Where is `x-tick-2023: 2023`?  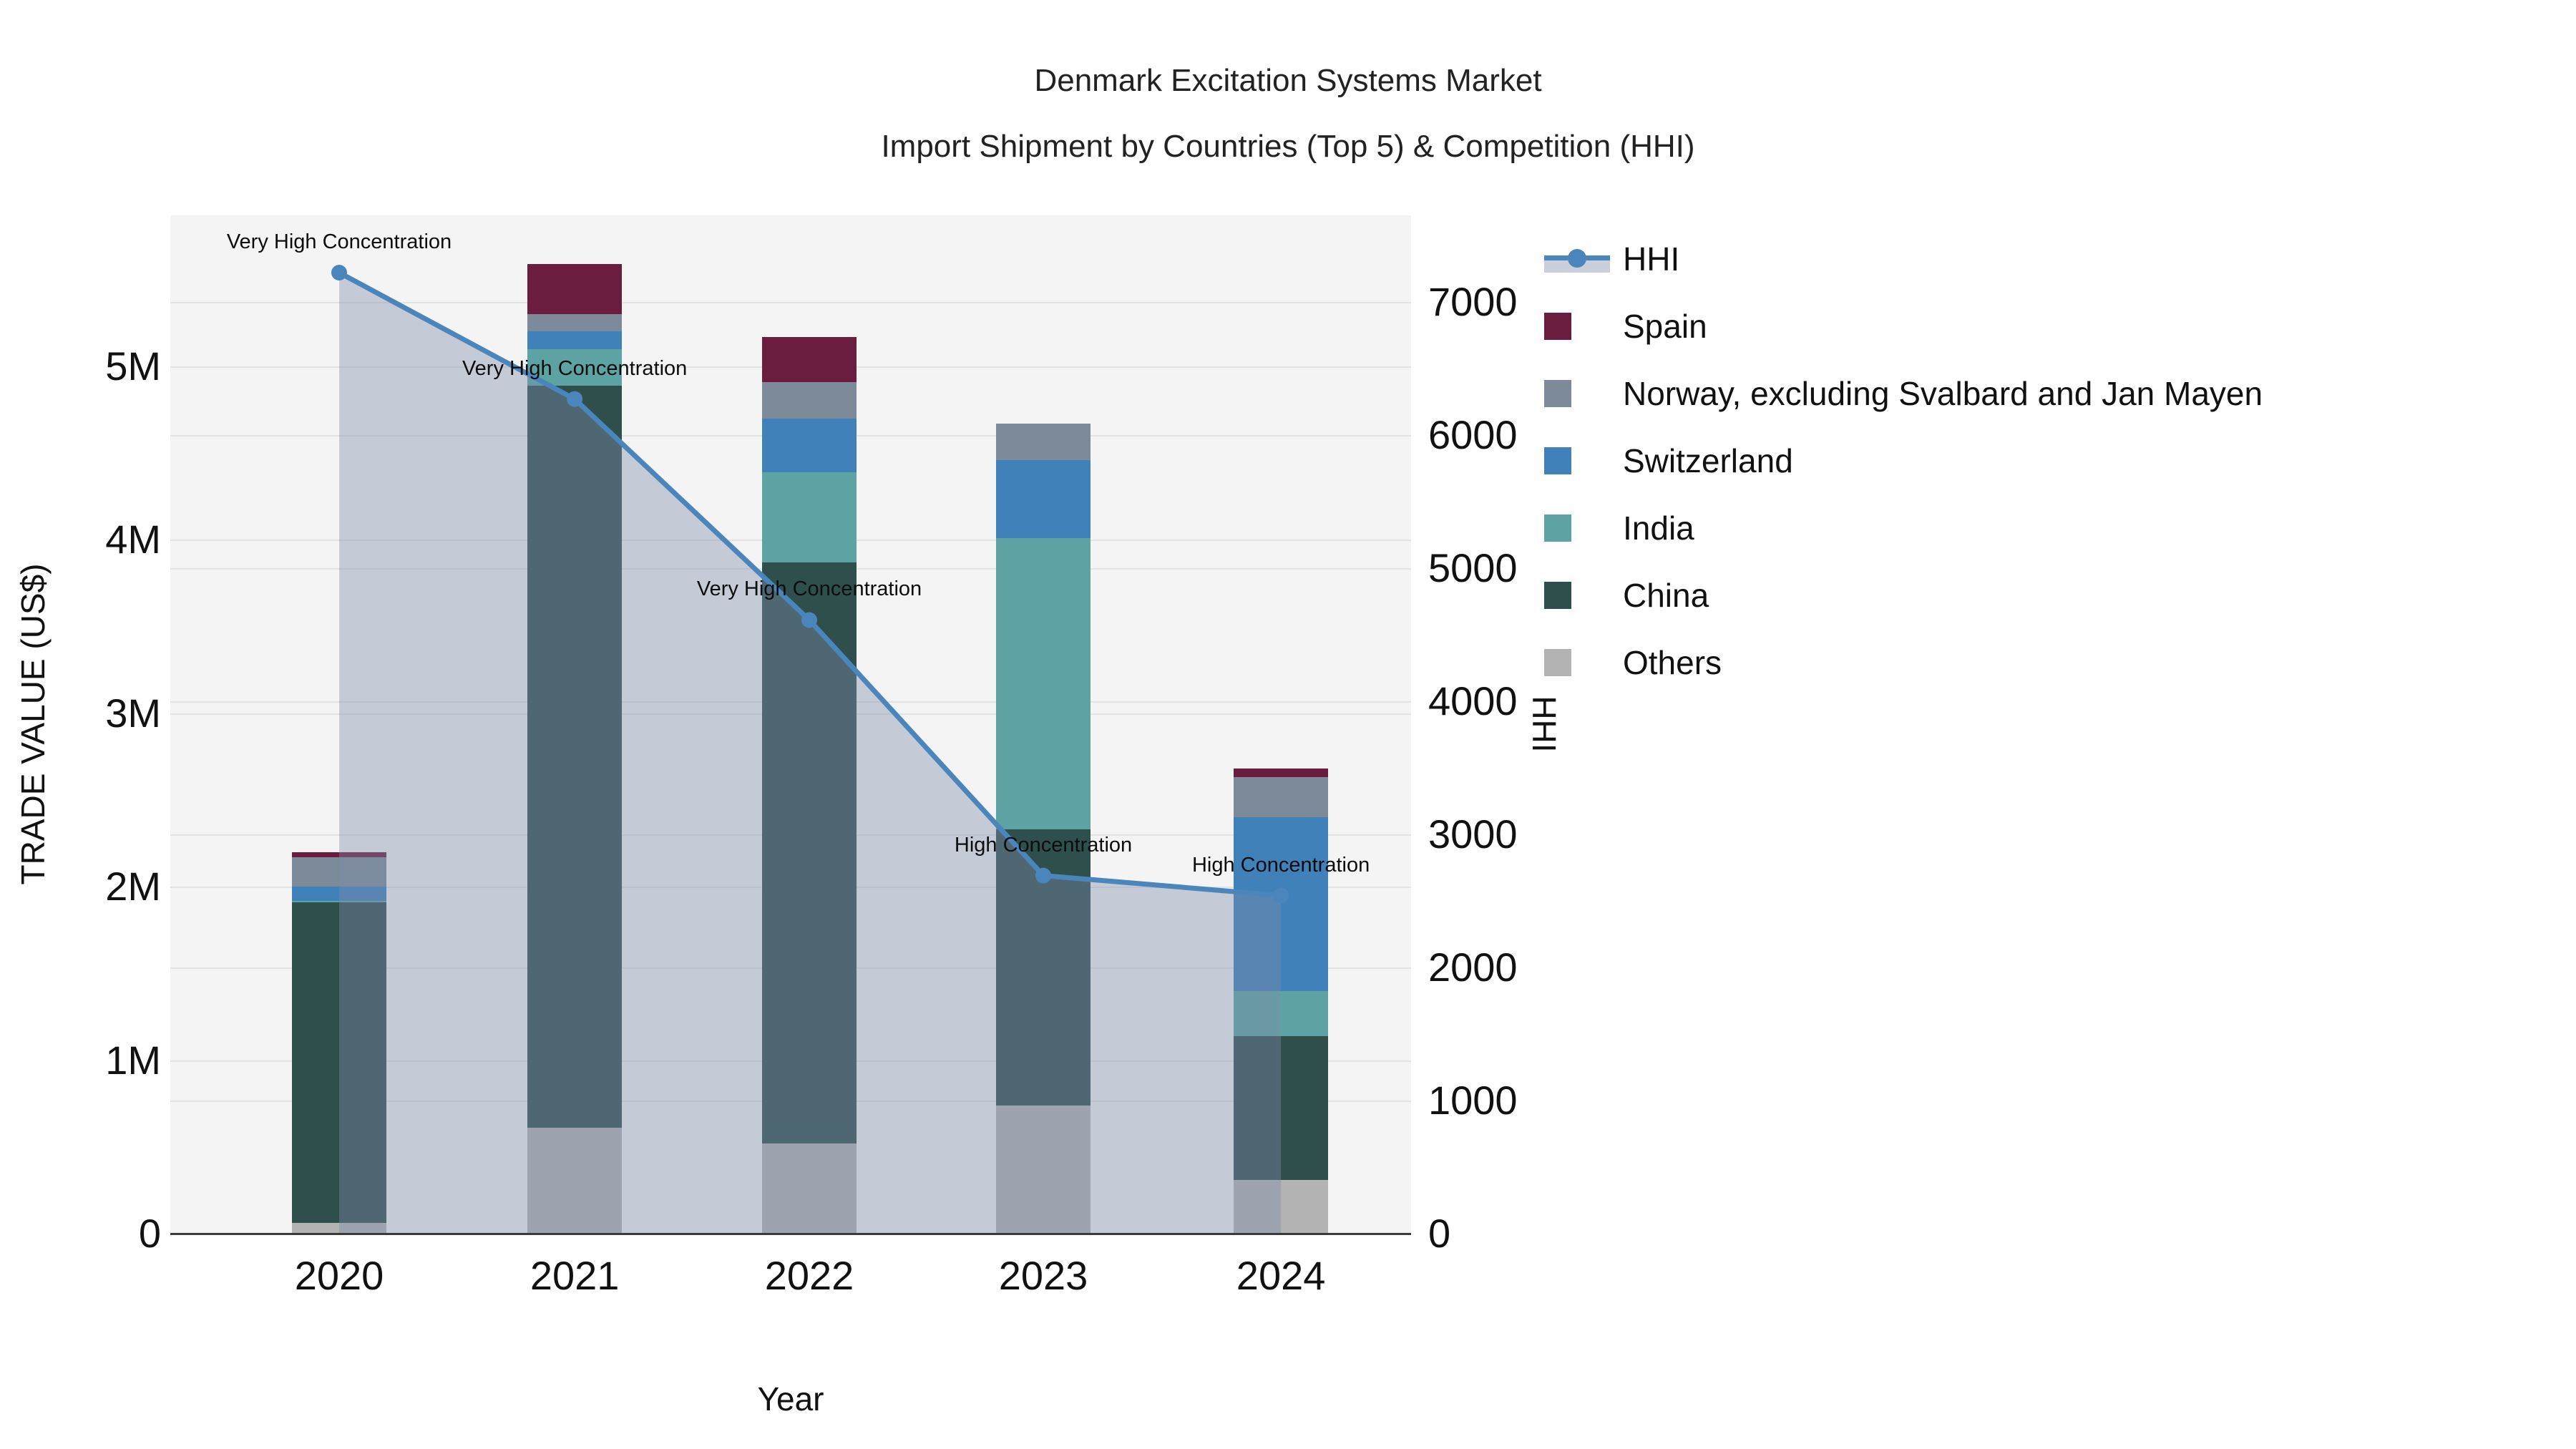
x-tick-2023: 2023 is located at coordinates (1043, 1275).